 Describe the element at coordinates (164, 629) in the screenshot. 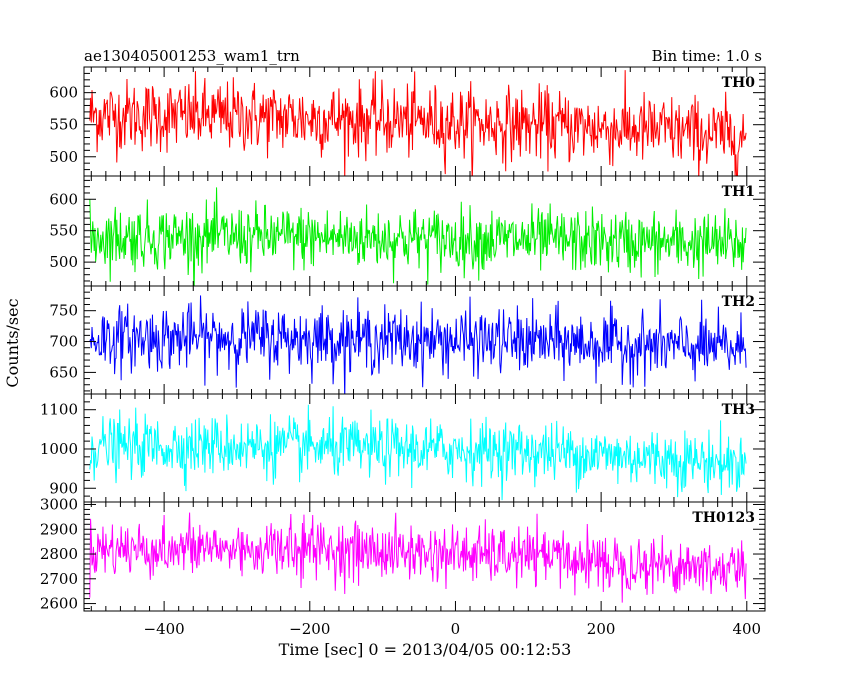

I see `x-tick-label: −400` at that location.